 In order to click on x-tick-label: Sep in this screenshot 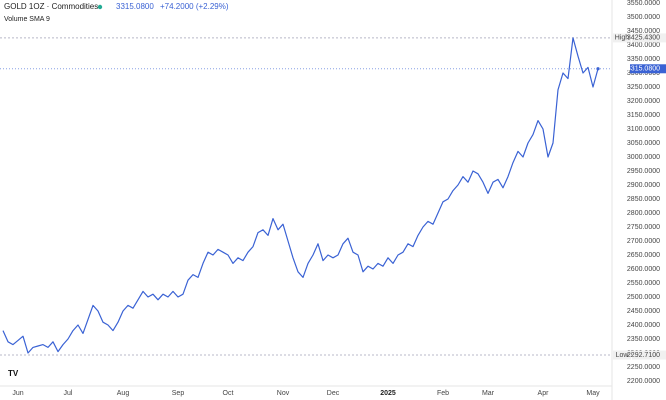, I will do `click(178, 393)`.